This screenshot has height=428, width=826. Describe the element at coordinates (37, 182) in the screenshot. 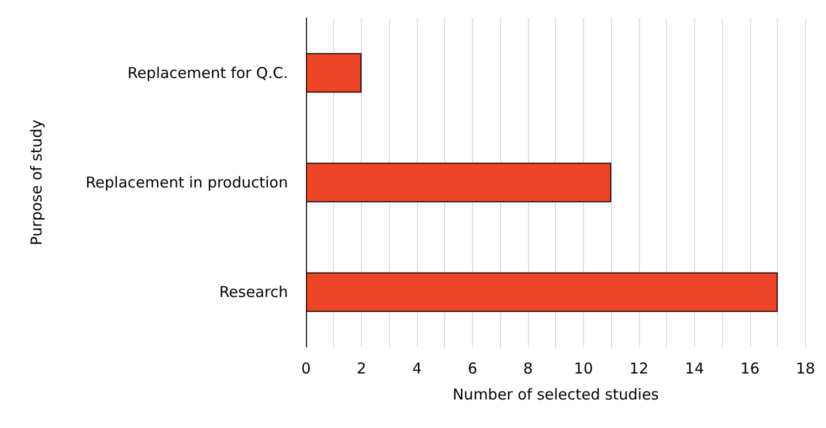

I see `y-axis-title: Purpose of study` at that location.